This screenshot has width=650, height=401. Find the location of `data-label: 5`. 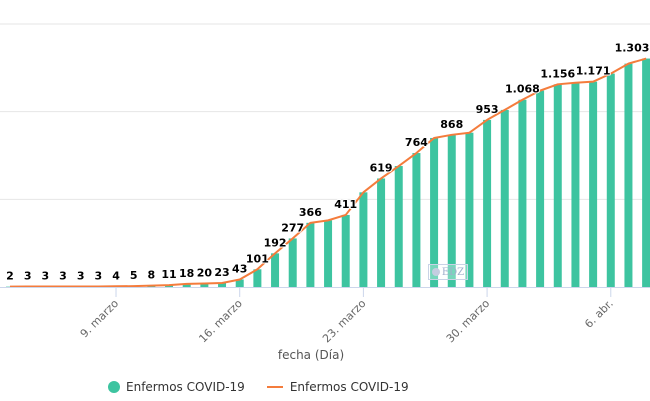

data-label: 5 is located at coordinates (134, 275).